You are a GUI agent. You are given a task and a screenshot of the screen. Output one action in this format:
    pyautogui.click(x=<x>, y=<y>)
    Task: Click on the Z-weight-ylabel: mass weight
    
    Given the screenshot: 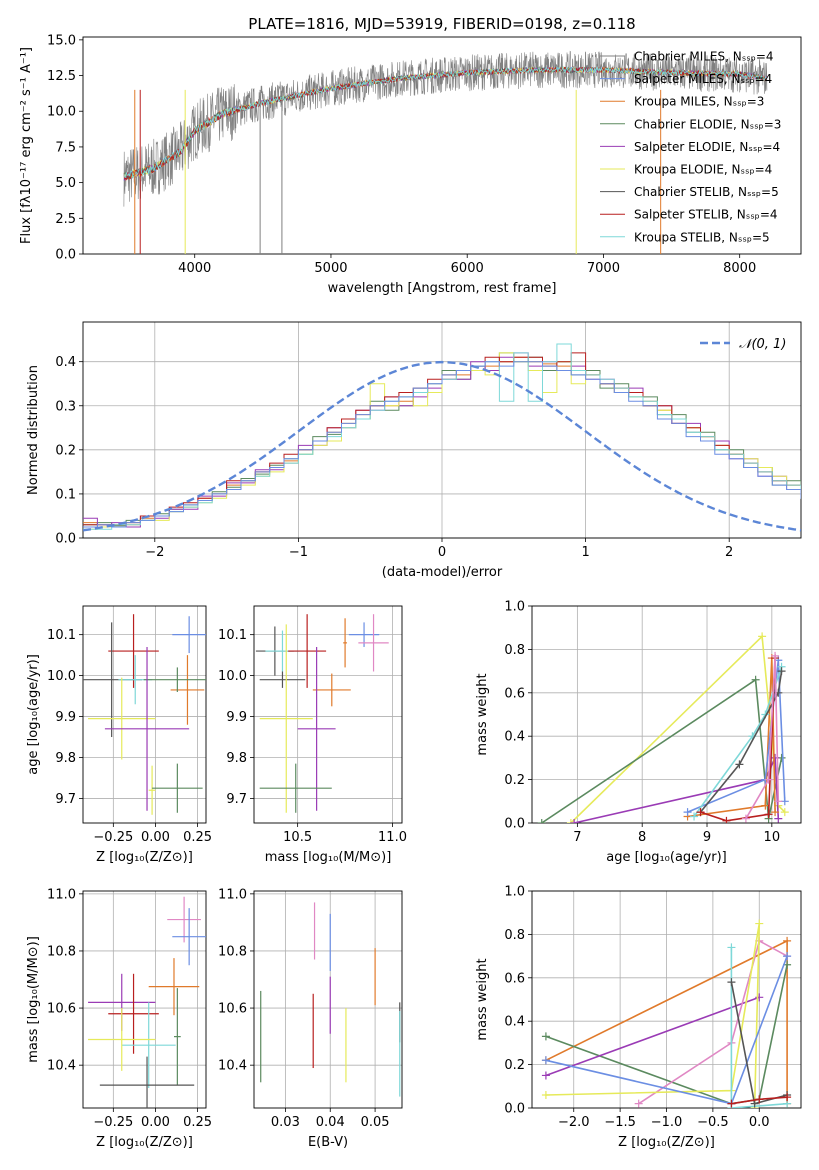 What is the action you would take?
    pyautogui.click(x=482, y=999)
    